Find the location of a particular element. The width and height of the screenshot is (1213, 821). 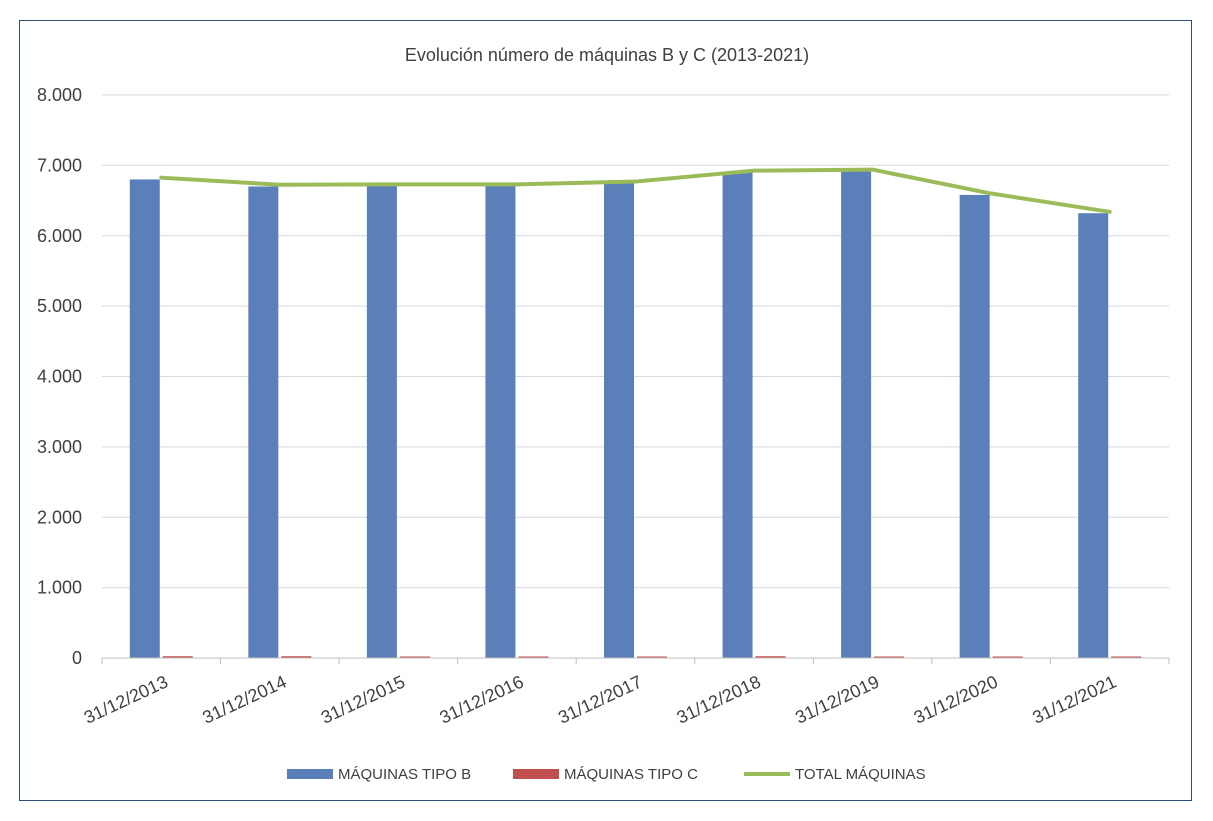

y-tick-label: 5.000 is located at coordinates (59, 306).